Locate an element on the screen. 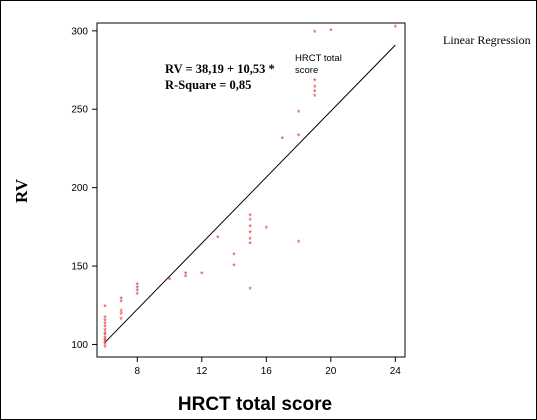 The width and height of the screenshot is (537, 420). x-tick-label: 20 is located at coordinates (331, 371).